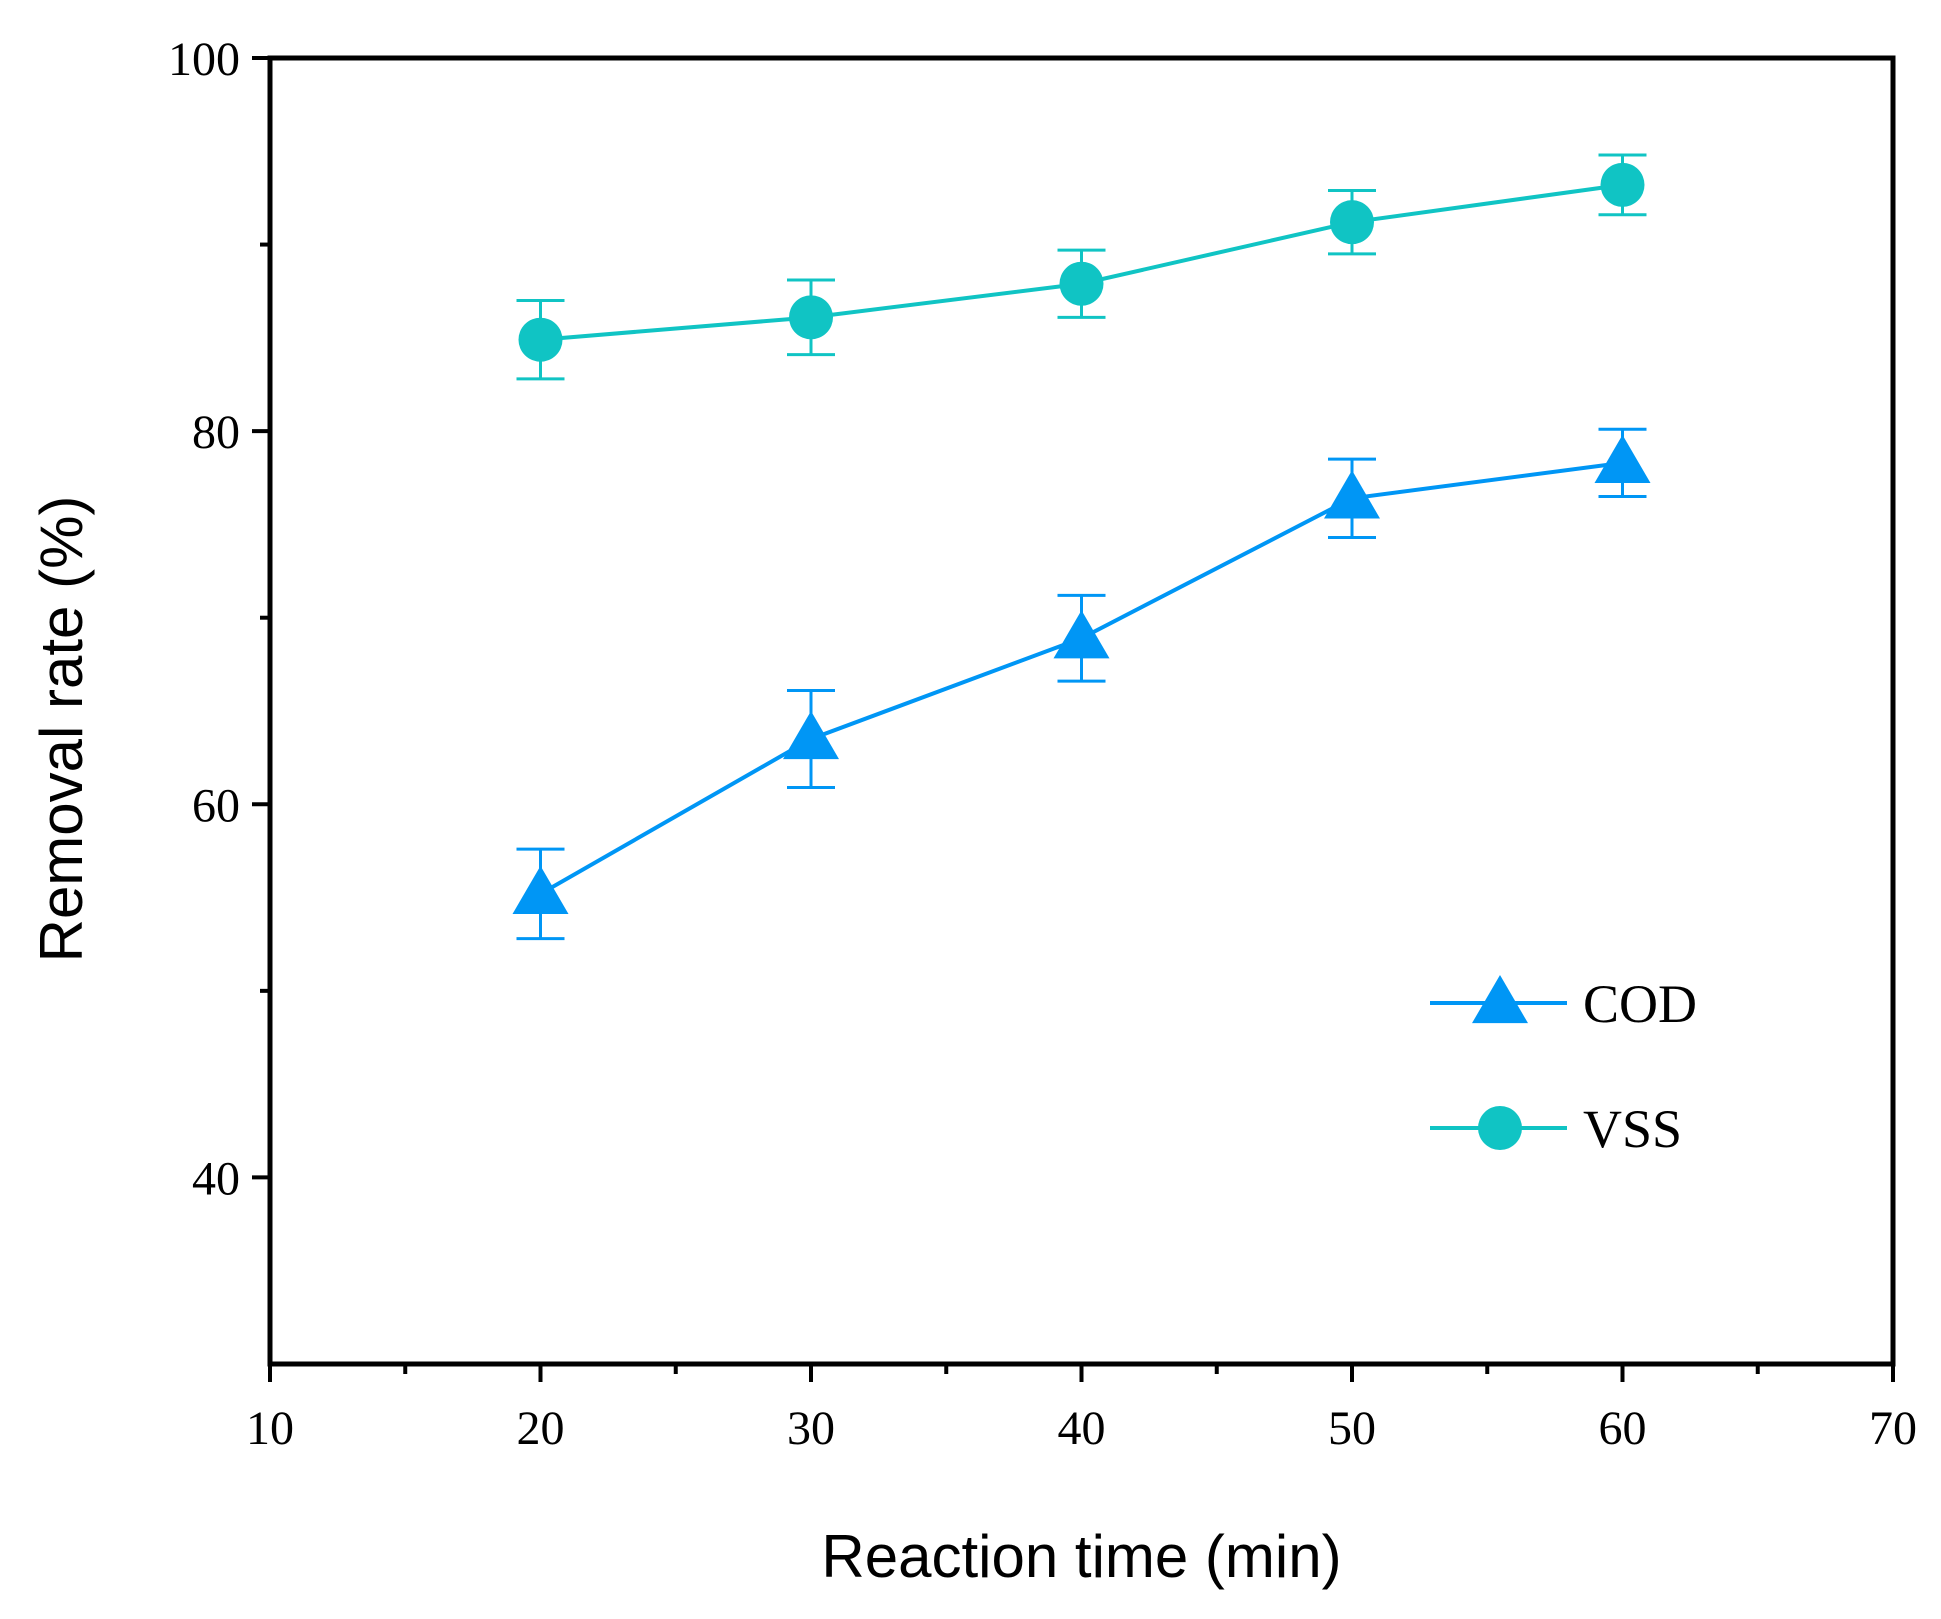 The height and width of the screenshot is (1619, 1941). I want to click on legend-cod-label: COD, so click(1640, 1004).